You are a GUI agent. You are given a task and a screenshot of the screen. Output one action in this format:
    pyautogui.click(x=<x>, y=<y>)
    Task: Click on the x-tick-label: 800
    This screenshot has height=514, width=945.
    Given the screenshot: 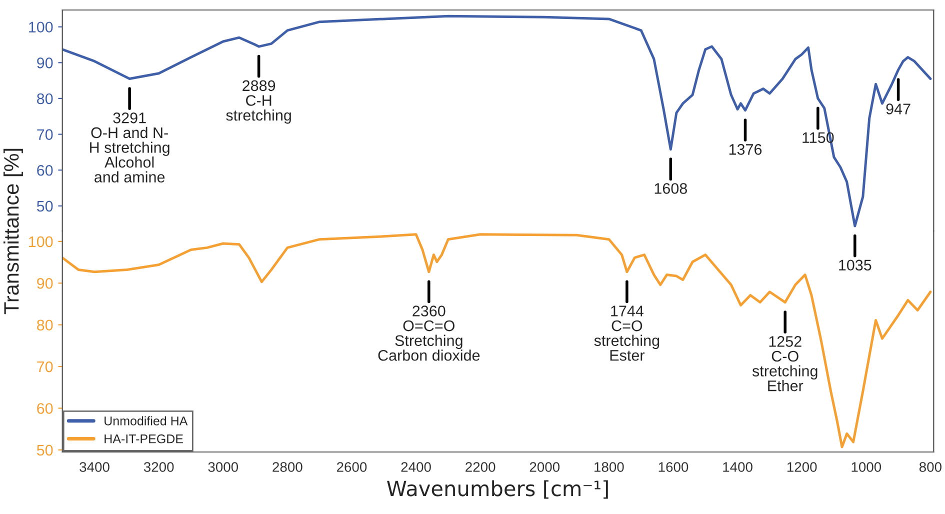 What is the action you would take?
    pyautogui.click(x=930, y=467)
    